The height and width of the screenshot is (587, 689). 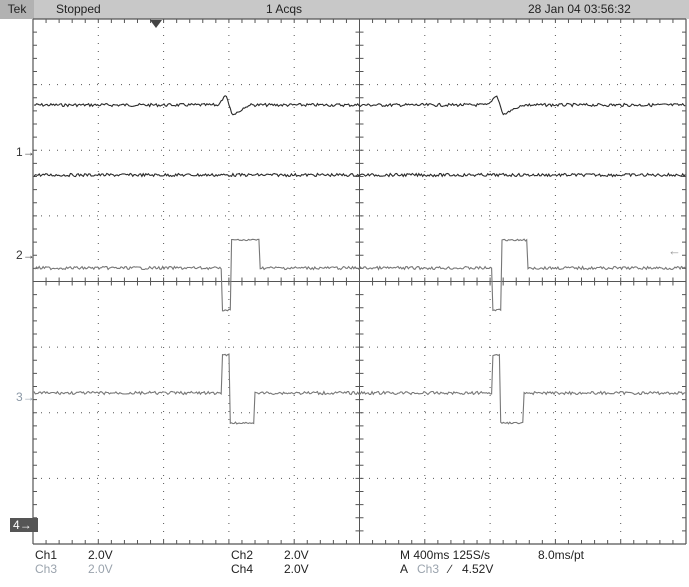 I want to click on acquisition-count: 1 Acqs, so click(x=284, y=9).